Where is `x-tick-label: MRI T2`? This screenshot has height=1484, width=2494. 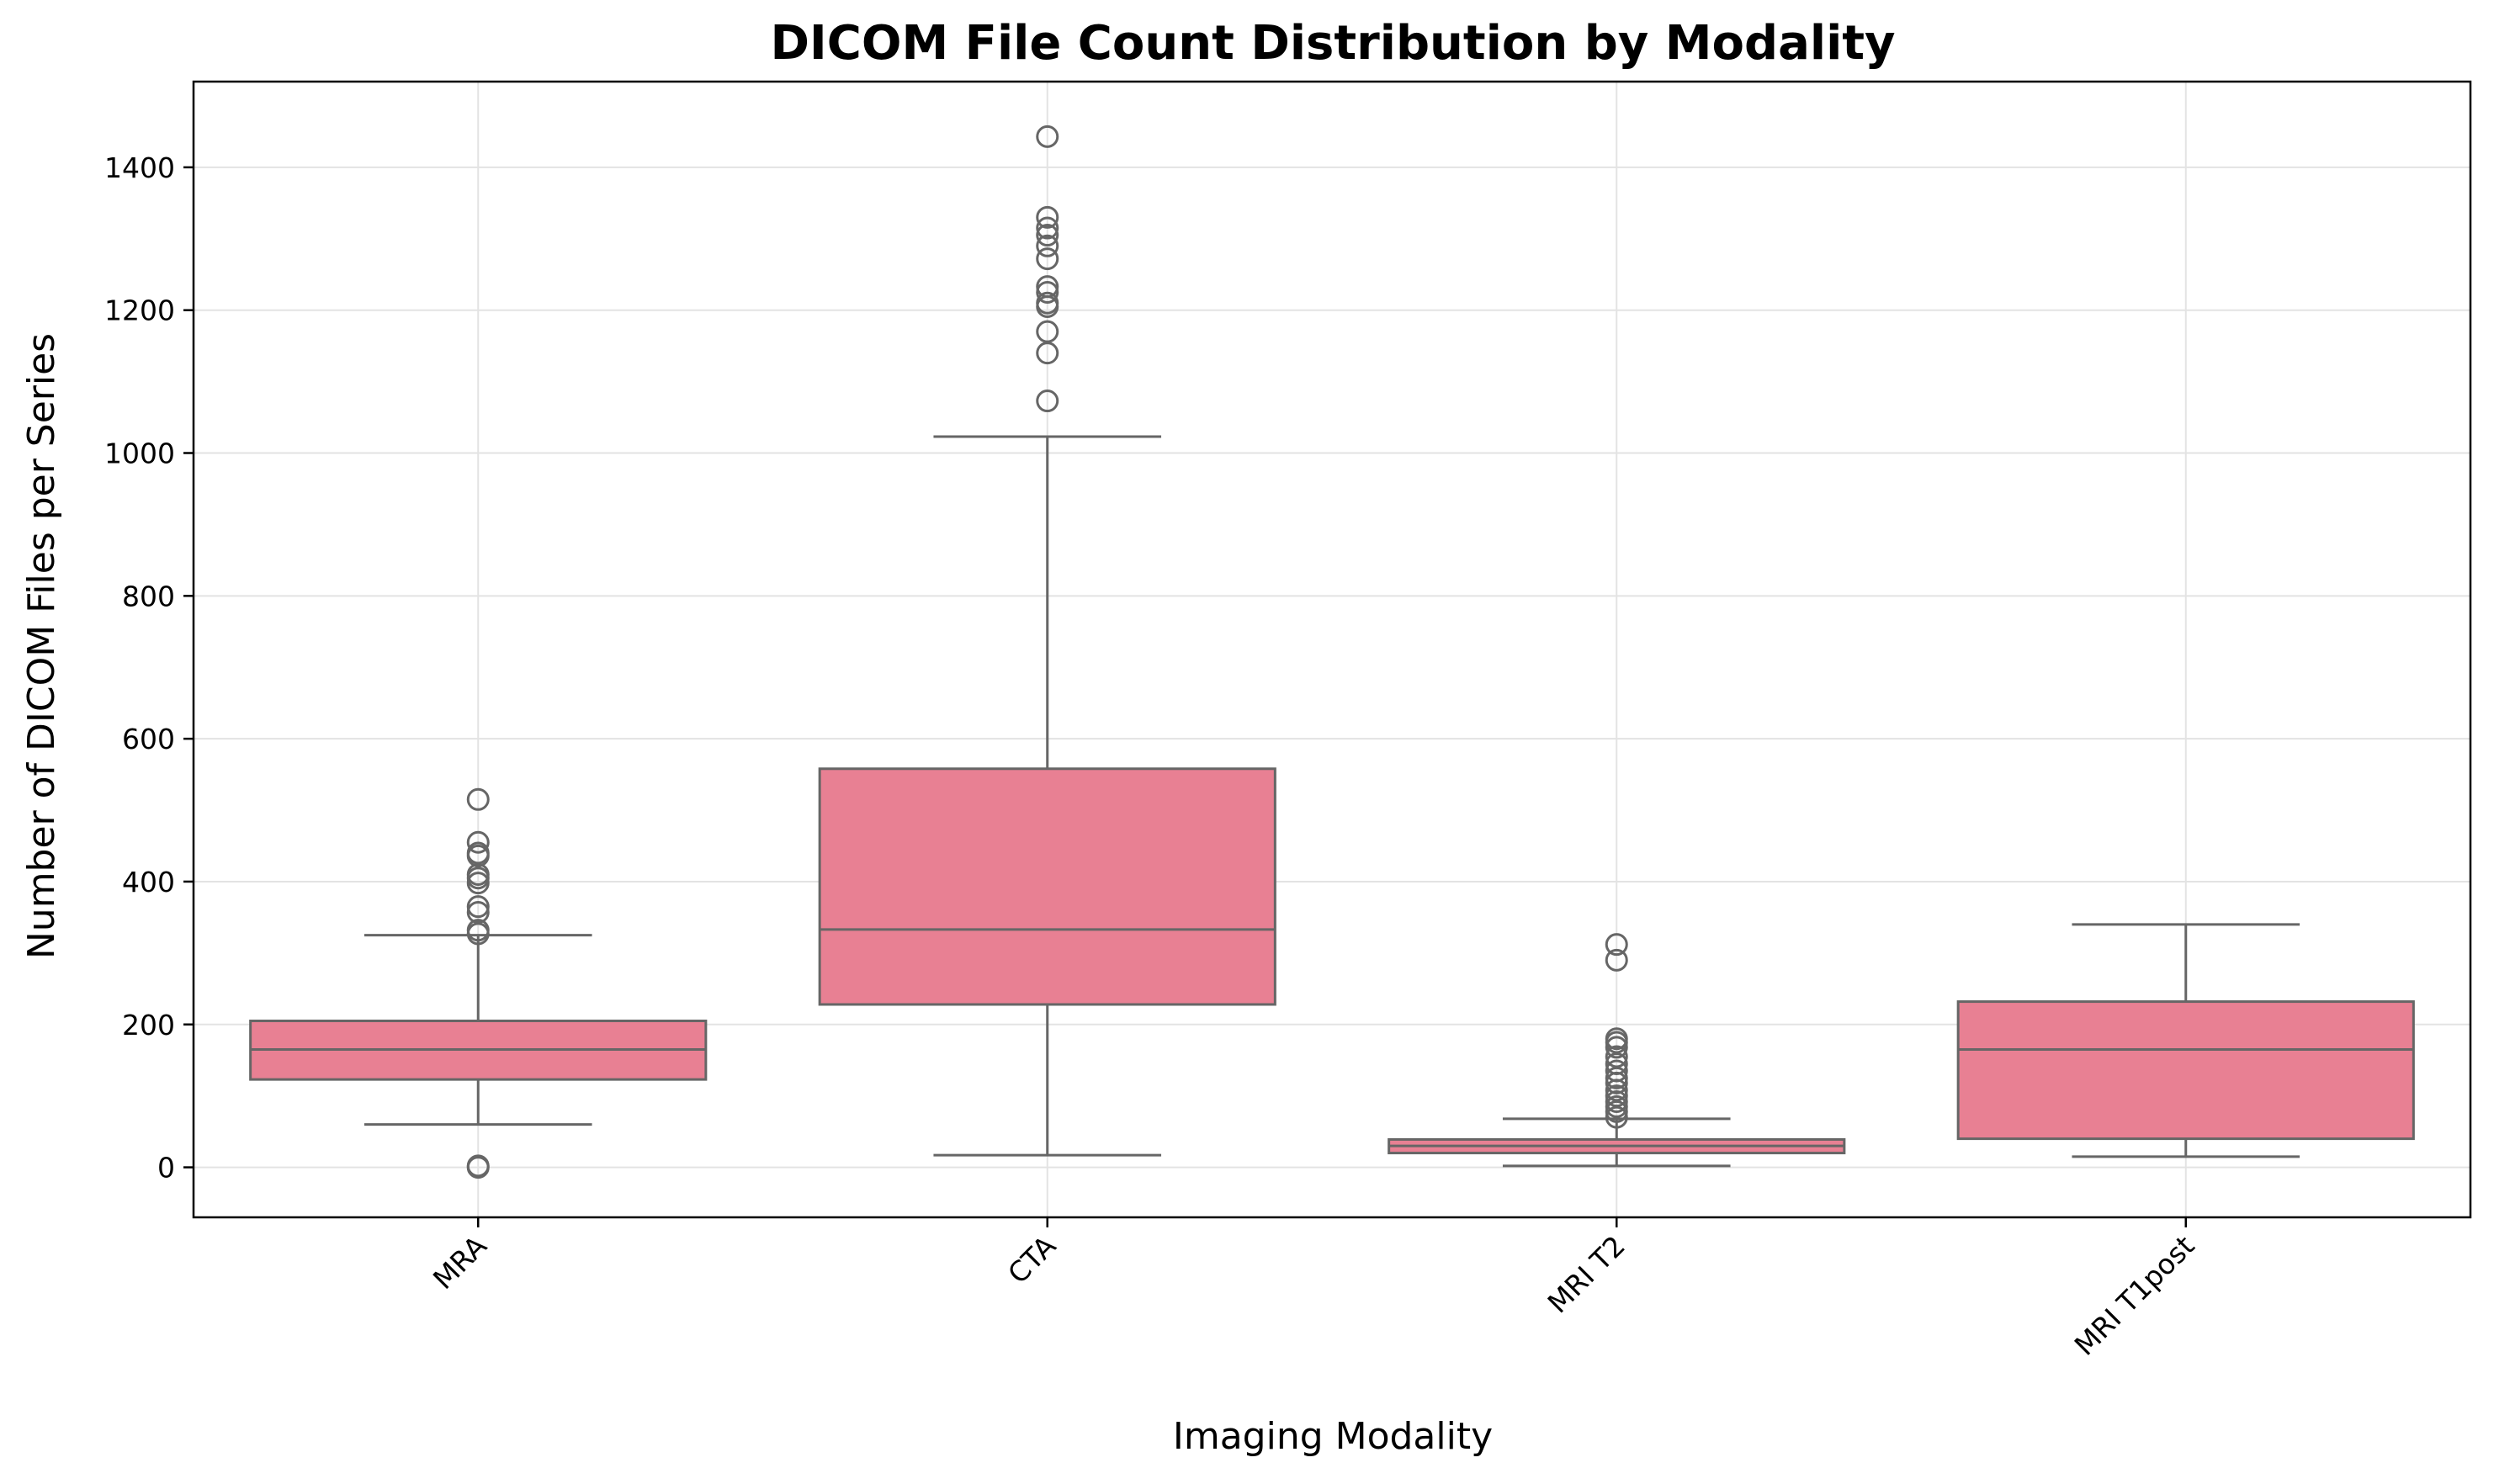 x-tick-label: MRI T2 is located at coordinates (1587, 1274).